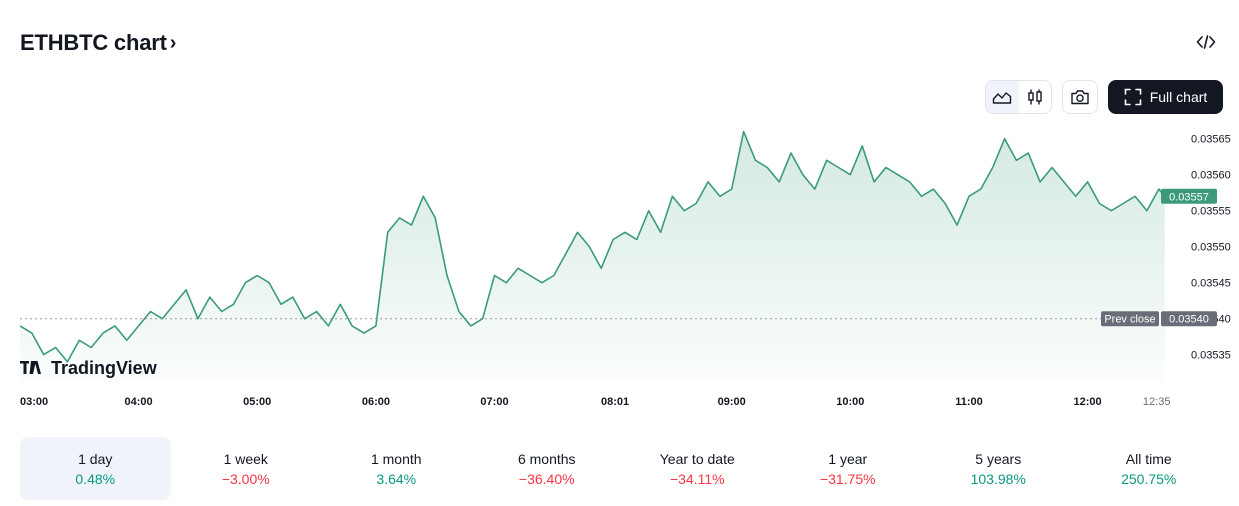  I want to click on prev-close-label: Prev close, so click(1129, 320).